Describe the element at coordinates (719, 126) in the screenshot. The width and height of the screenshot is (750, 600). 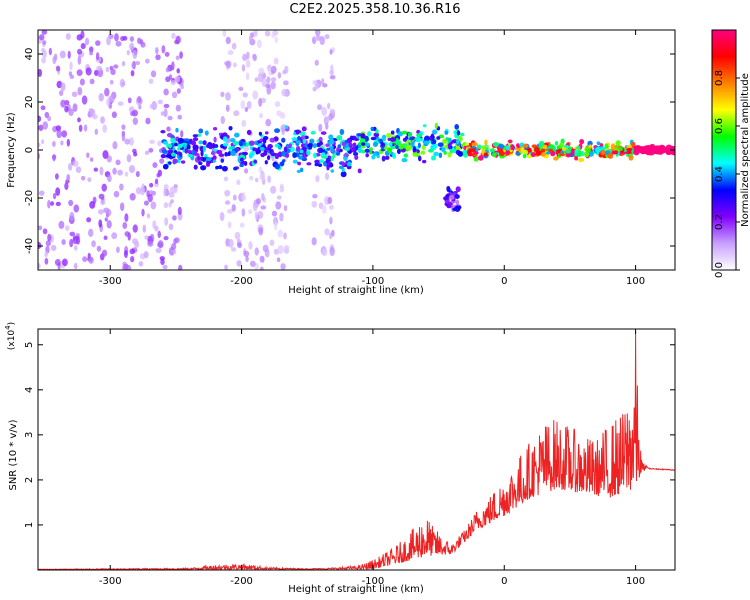
I see `colorbar-tick-label: 0.6` at that location.